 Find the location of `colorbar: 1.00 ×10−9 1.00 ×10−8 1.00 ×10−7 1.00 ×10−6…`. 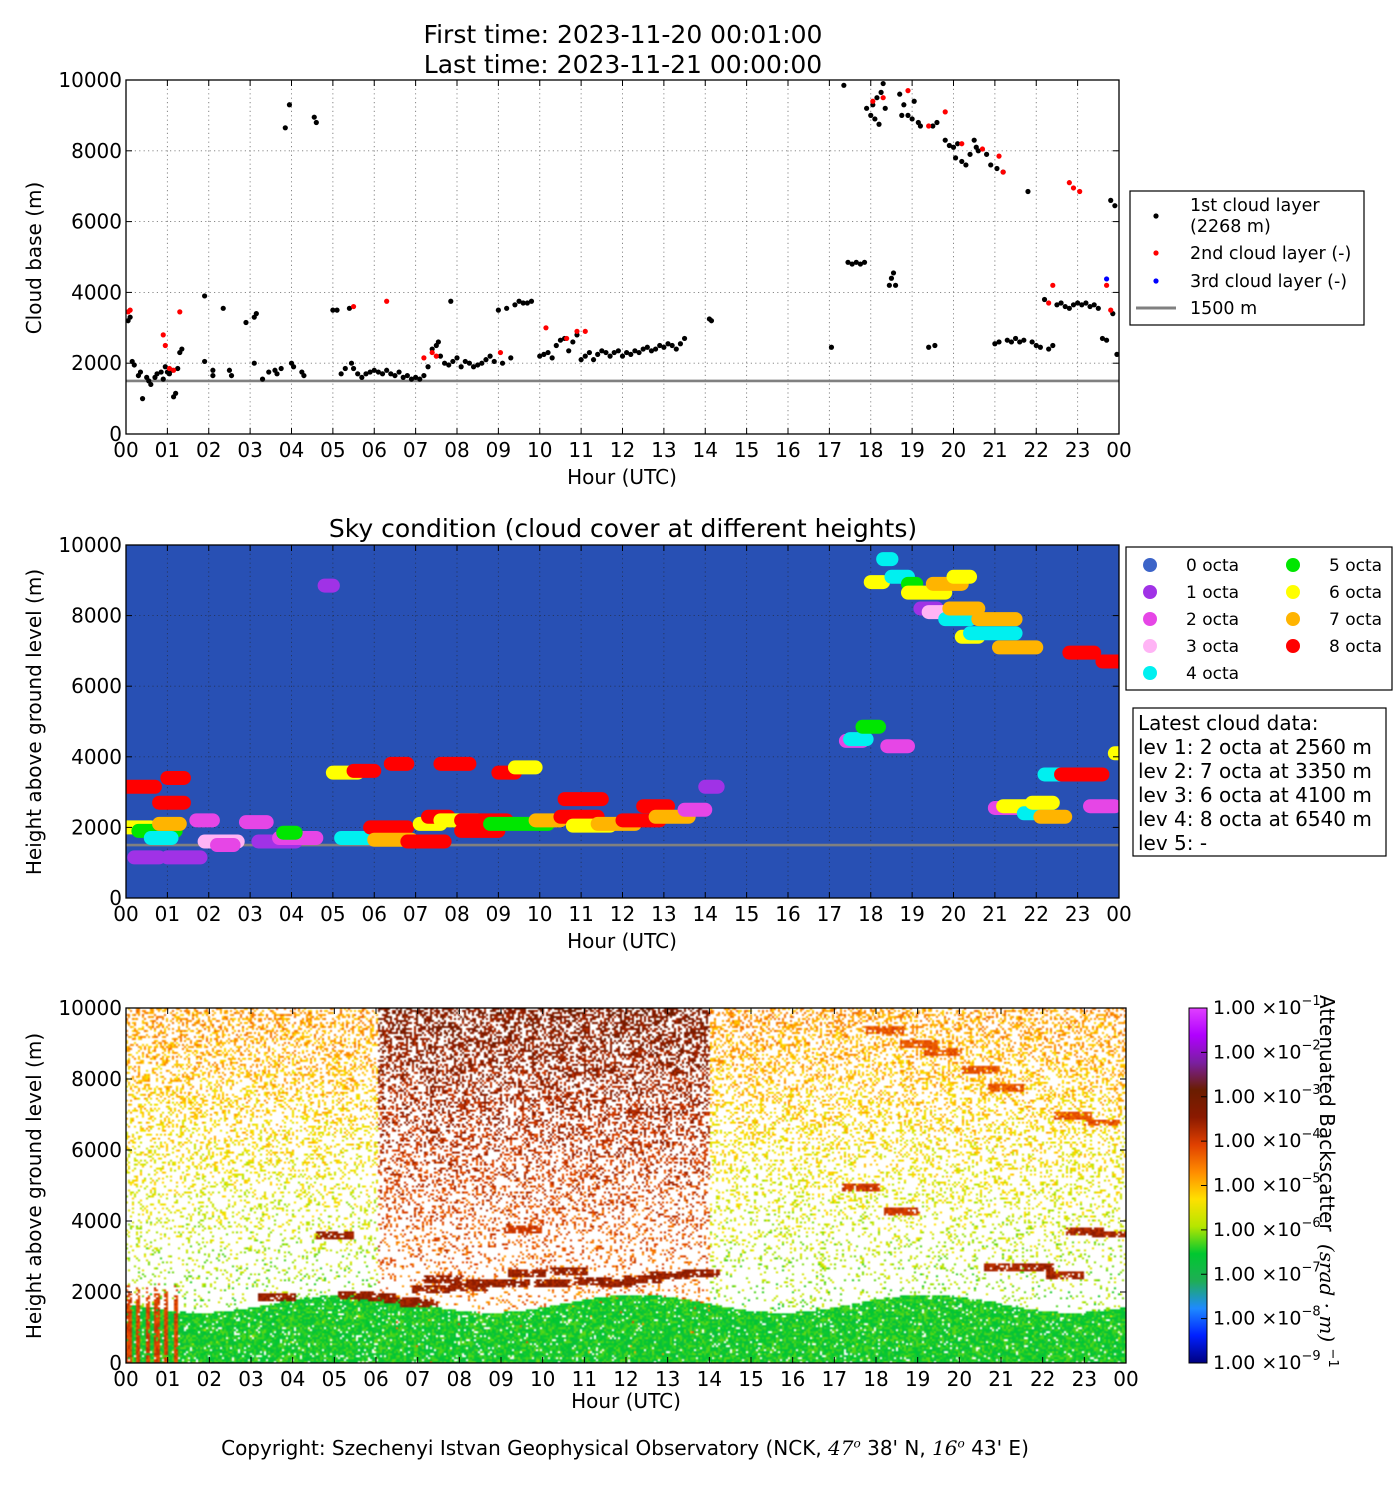

colorbar: 1.00 ×10−9 1.00 ×10−8 1.00 ×10−7 1.00 ×10−6… is located at coordinates (1264, 1184).